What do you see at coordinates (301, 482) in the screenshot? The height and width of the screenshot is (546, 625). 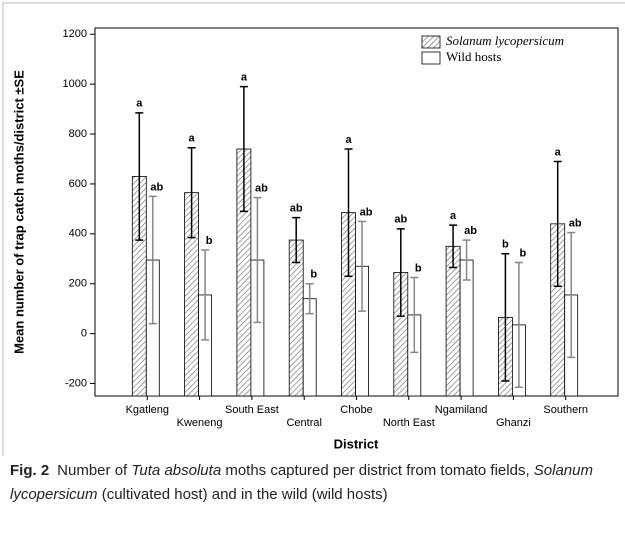 I see `caption-text: Solanum lycopersicum` at bounding box center [301, 482].